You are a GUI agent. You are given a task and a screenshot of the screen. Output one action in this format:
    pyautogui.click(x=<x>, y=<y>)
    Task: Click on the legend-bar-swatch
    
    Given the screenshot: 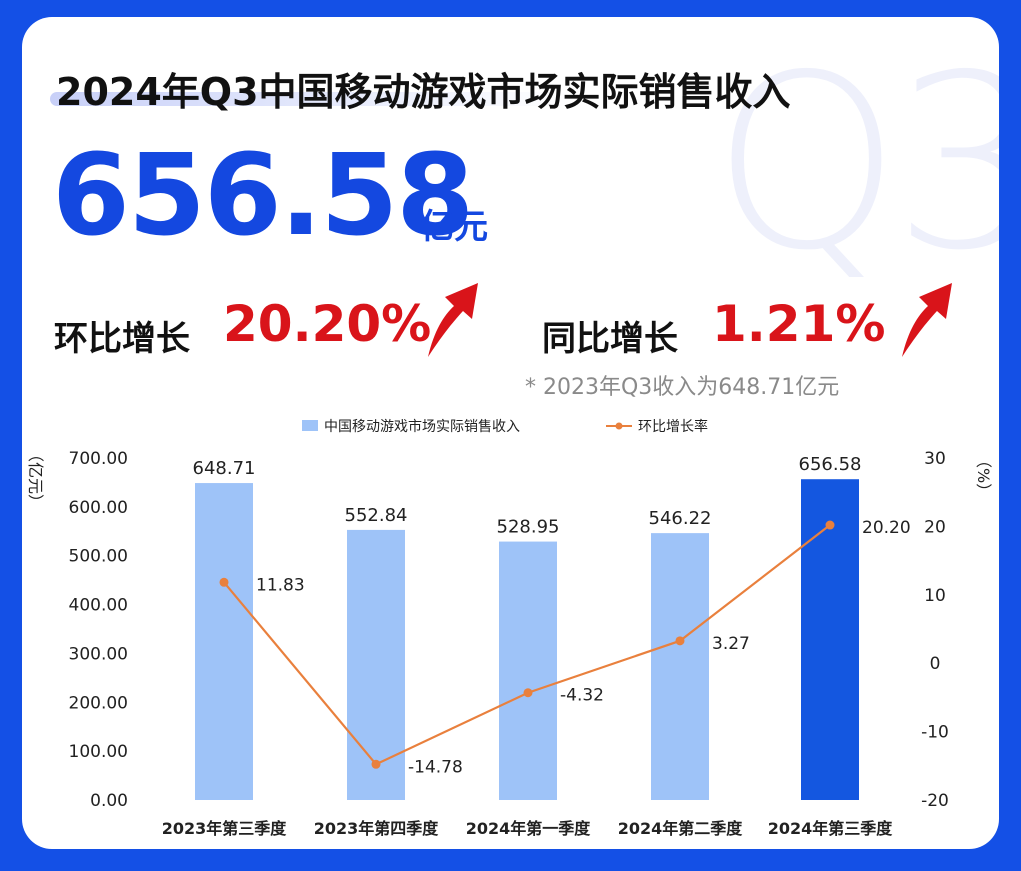 What is the action you would take?
    pyautogui.click(x=310, y=425)
    